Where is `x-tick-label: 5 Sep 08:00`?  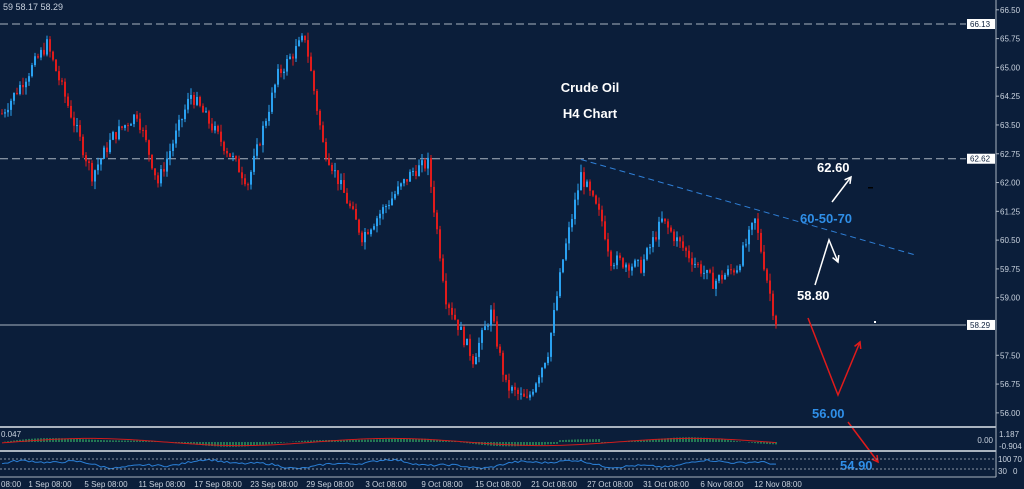 x-tick-label: 5 Sep 08:00 is located at coordinates (106, 484).